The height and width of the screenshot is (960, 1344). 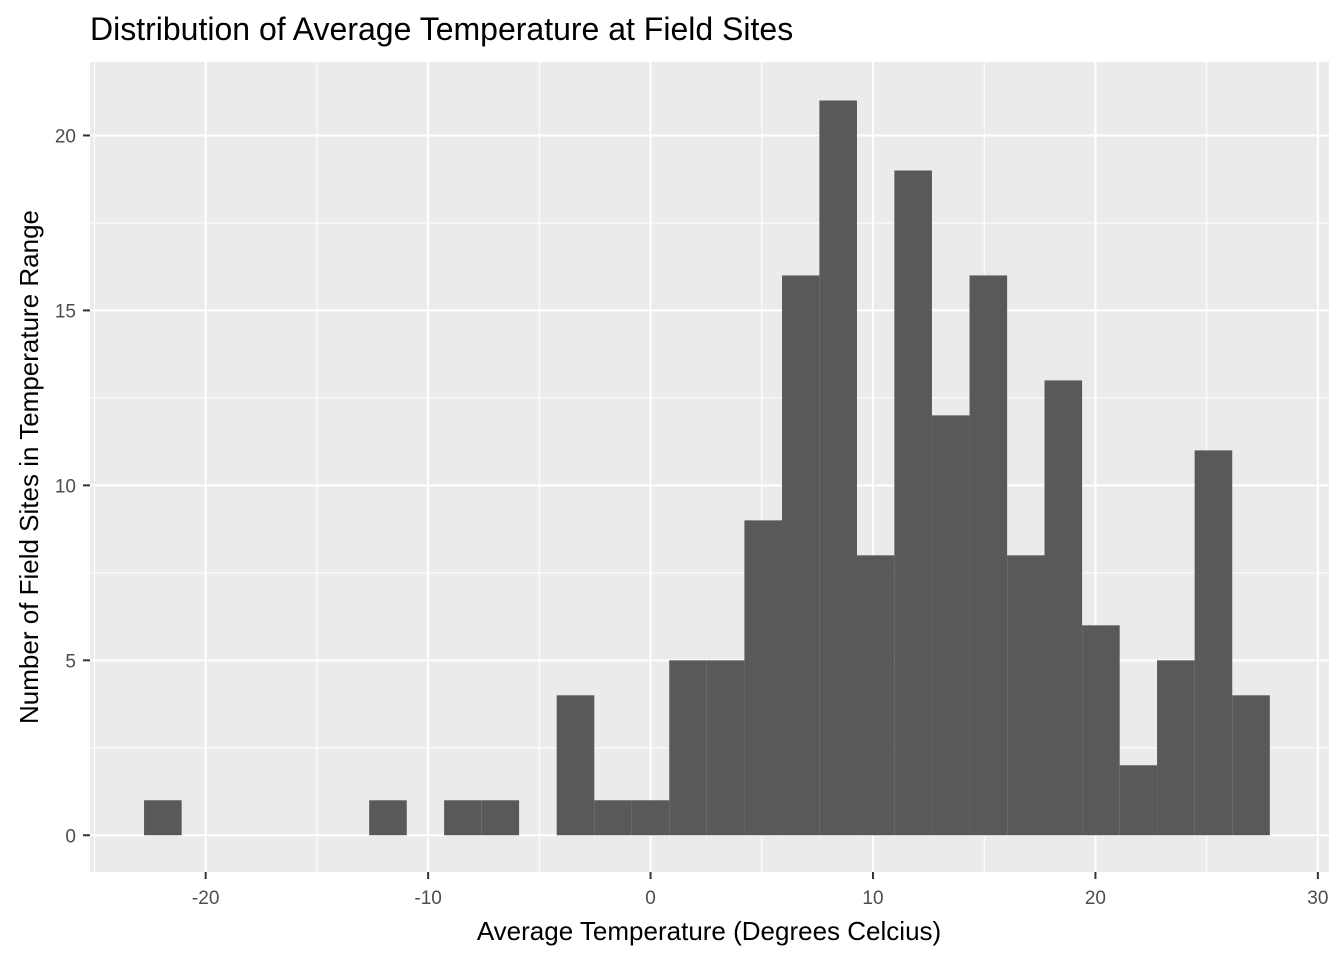 I want to click on x-tick-label: -20, so click(x=205, y=898).